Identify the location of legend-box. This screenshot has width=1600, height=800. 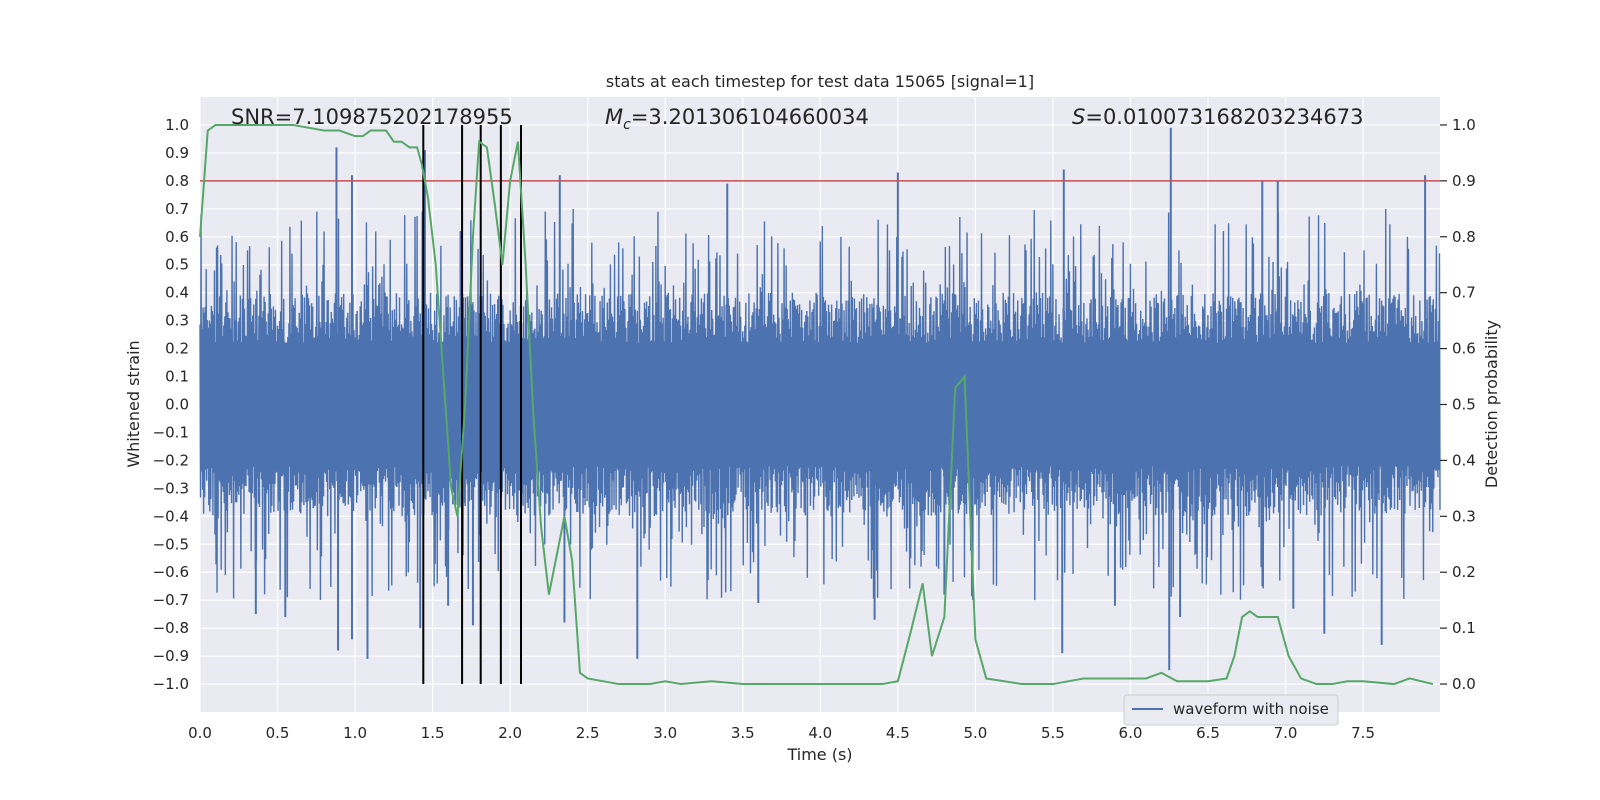
(1231, 710).